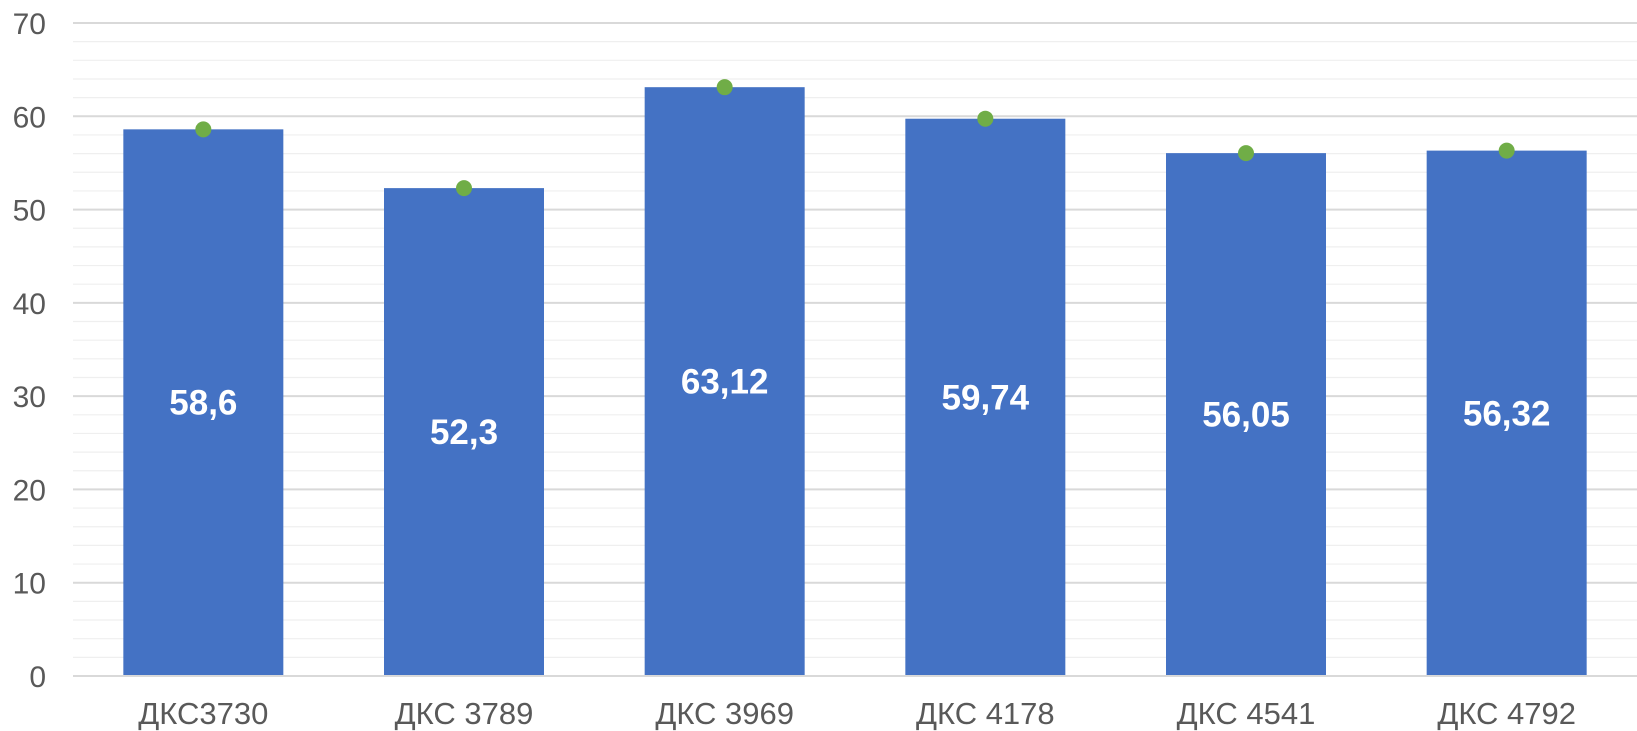 The height and width of the screenshot is (731, 1637). I want to click on markers, so click(855, 138).